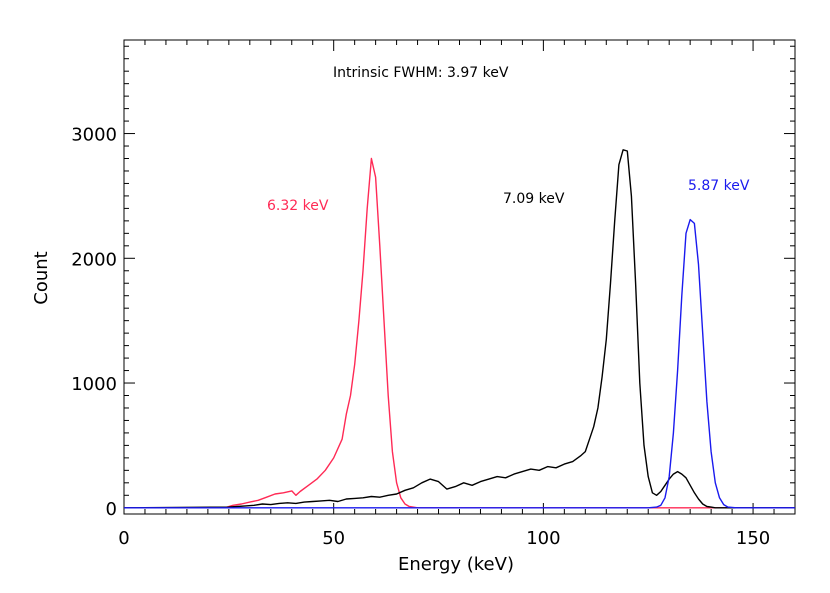 This screenshot has height=593, width=830. What do you see at coordinates (421, 73) in the screenshot?
I see `fwhm-annotation: Intrinsic FWHM: 3.97 keV` at bounding box center [421, 73].